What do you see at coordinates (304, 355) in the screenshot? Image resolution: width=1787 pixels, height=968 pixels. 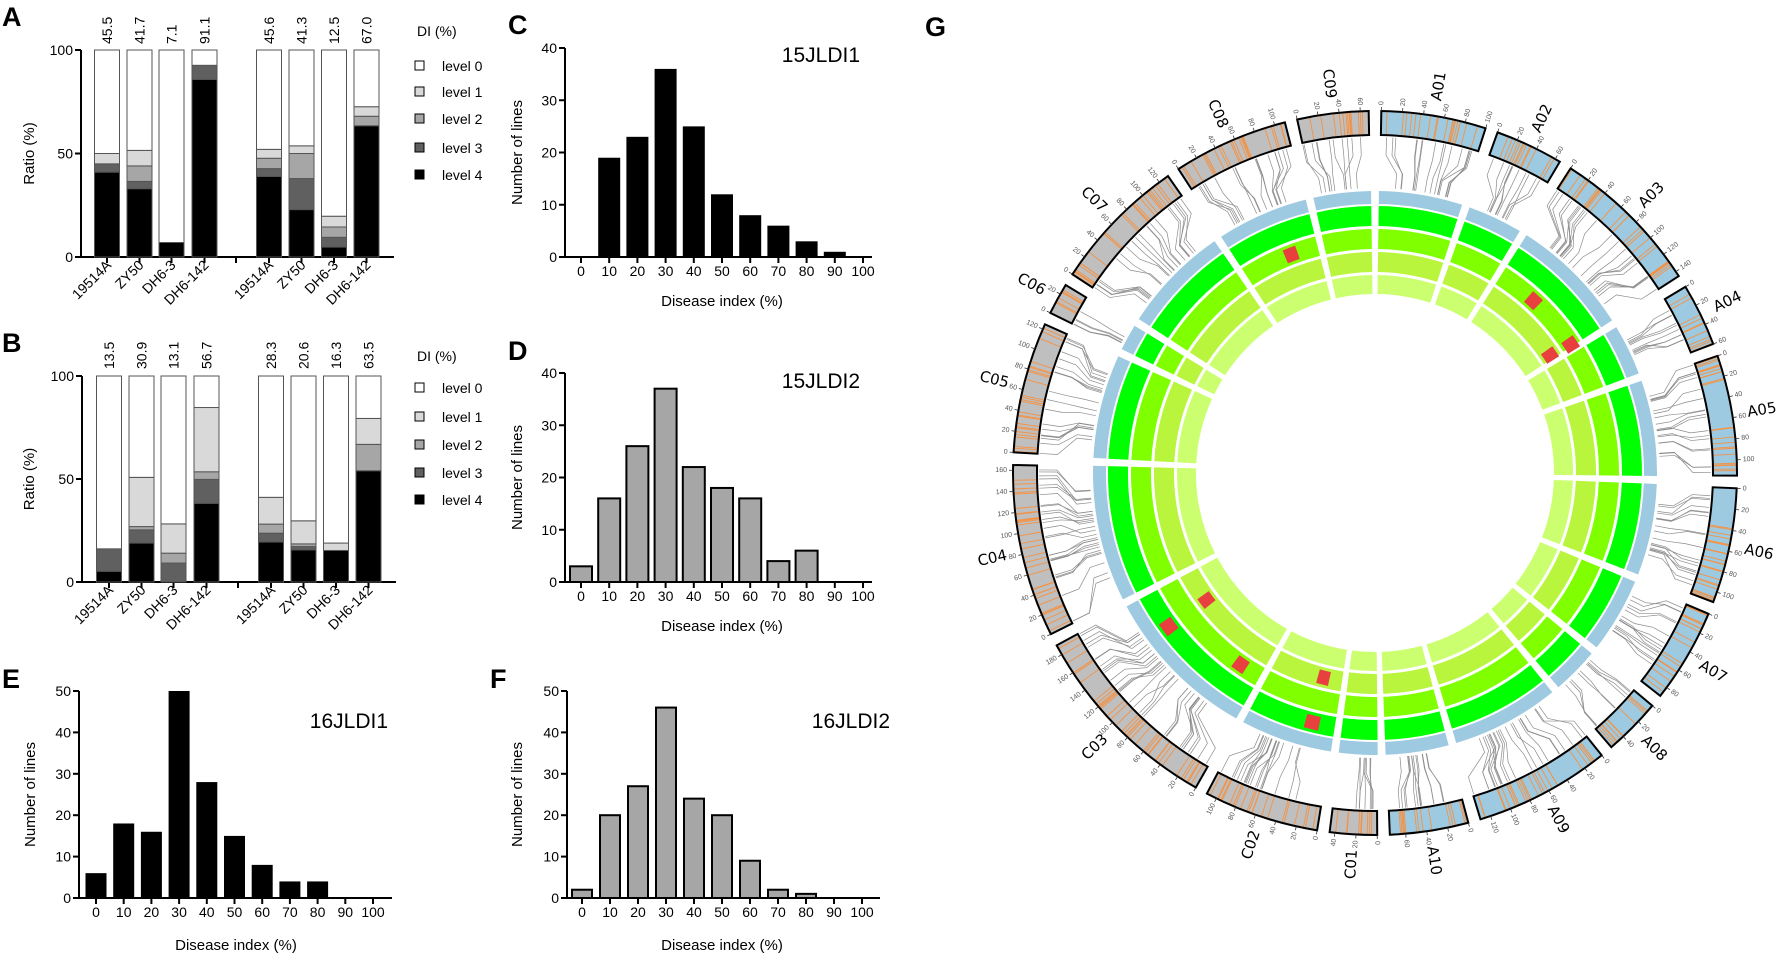 I see `di-value-label: 20.6` at bounding box center [304, 355].